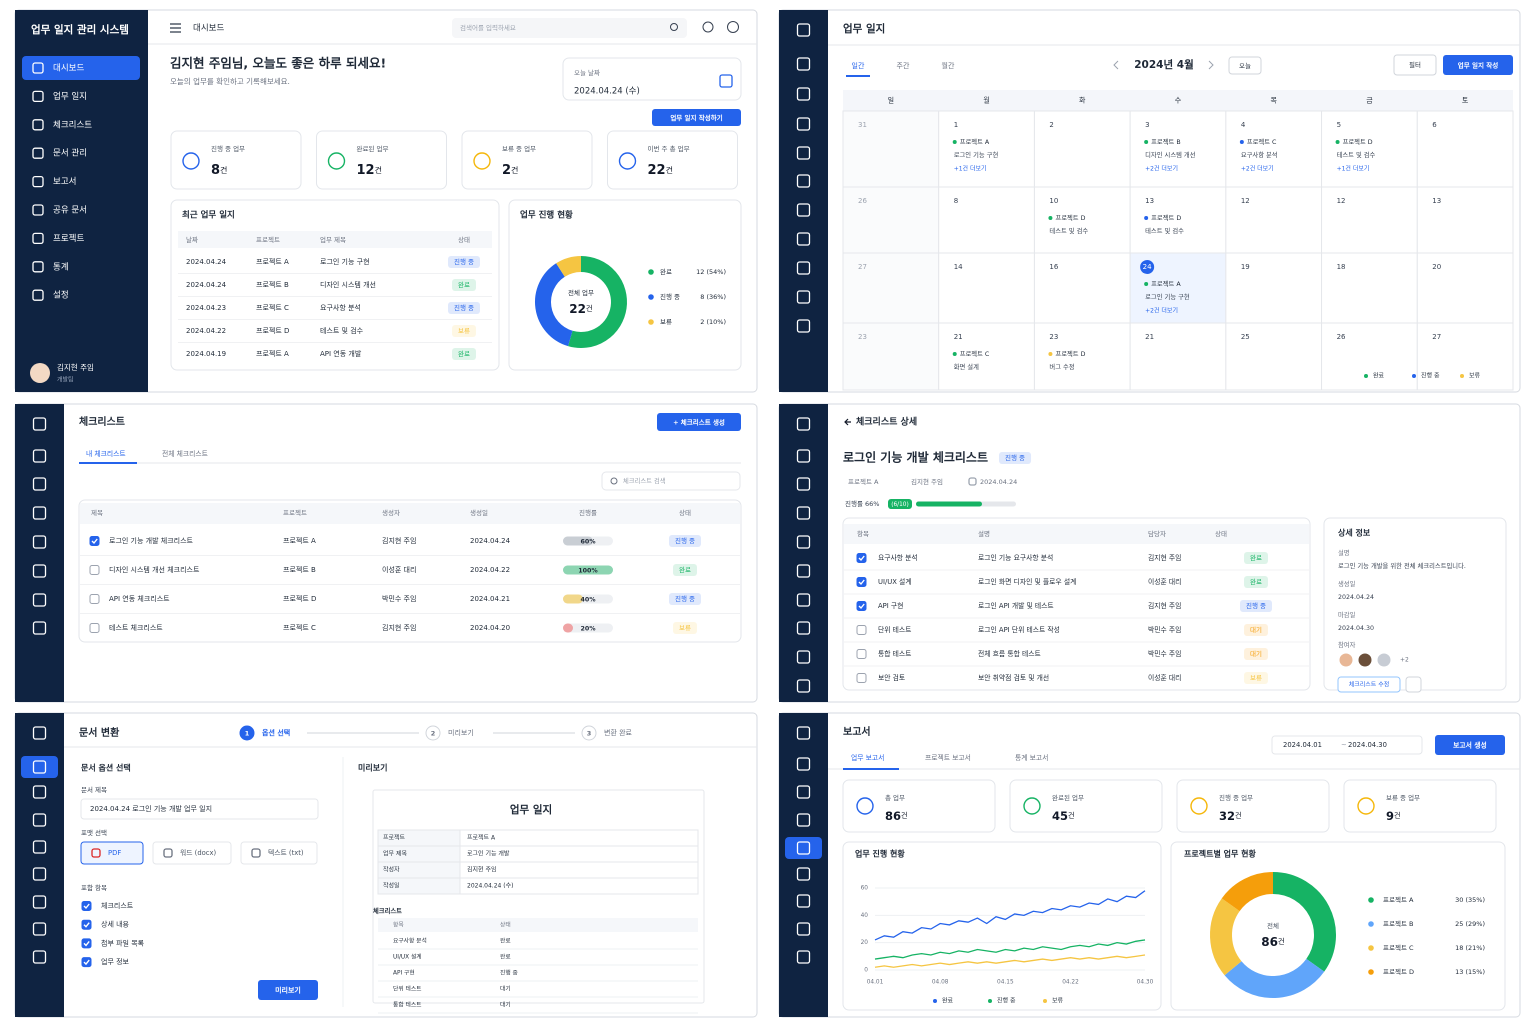  I want to click on nav-item: 업무 일지, so click(70, 97).